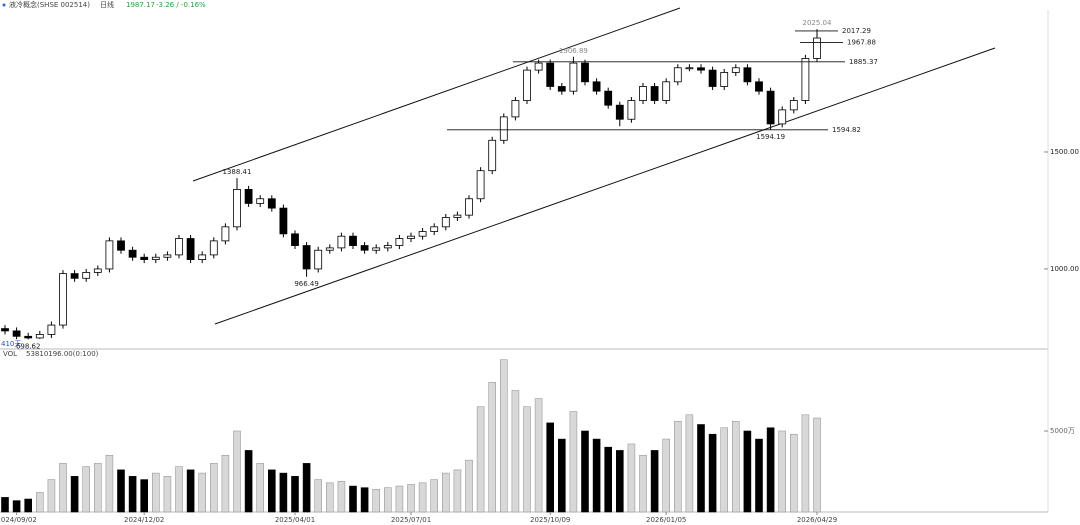 This screenshot has height=525, width=1080. I want to click on extreme-label: 1906.89, so click(573, 51).